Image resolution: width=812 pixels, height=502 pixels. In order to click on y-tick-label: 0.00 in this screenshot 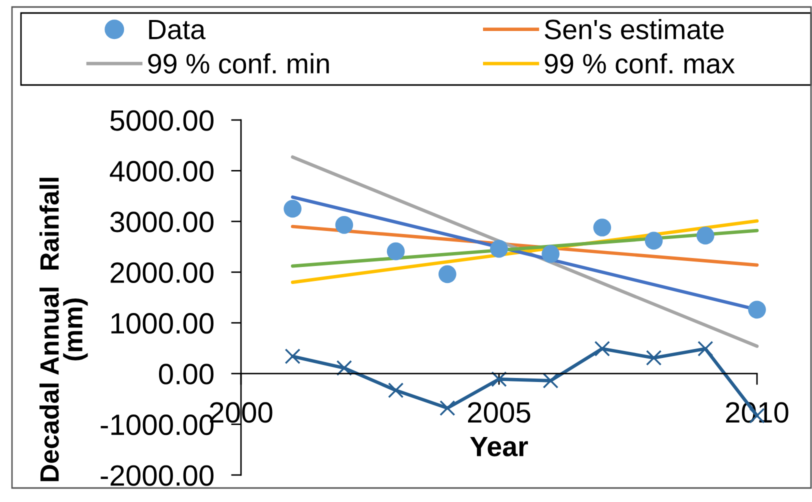, I will do `click(186, 374)`.